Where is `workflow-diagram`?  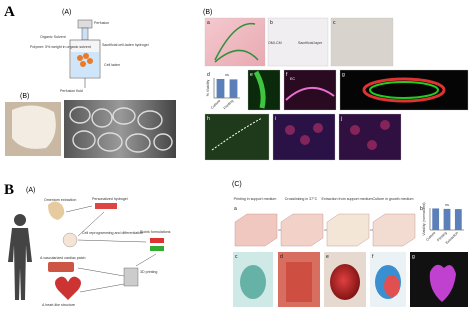
workflow-diagram is located at coordinates (106, 250).